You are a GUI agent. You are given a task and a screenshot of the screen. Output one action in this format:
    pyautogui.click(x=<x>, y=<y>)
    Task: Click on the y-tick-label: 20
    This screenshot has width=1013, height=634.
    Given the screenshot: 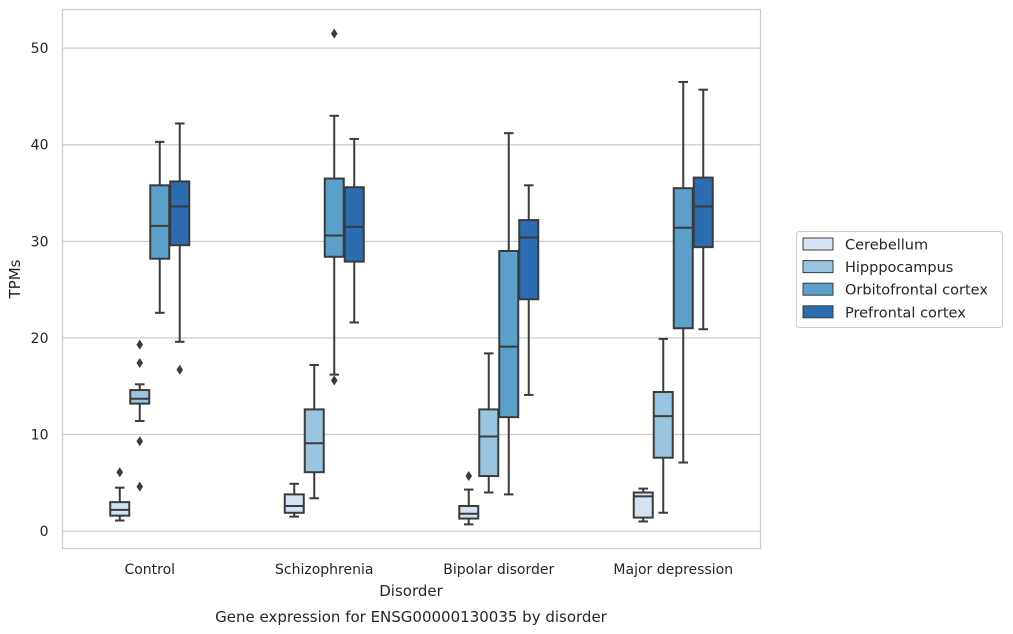 What is the action you would take?
    pyautogui.click(x=40, y=339)
    